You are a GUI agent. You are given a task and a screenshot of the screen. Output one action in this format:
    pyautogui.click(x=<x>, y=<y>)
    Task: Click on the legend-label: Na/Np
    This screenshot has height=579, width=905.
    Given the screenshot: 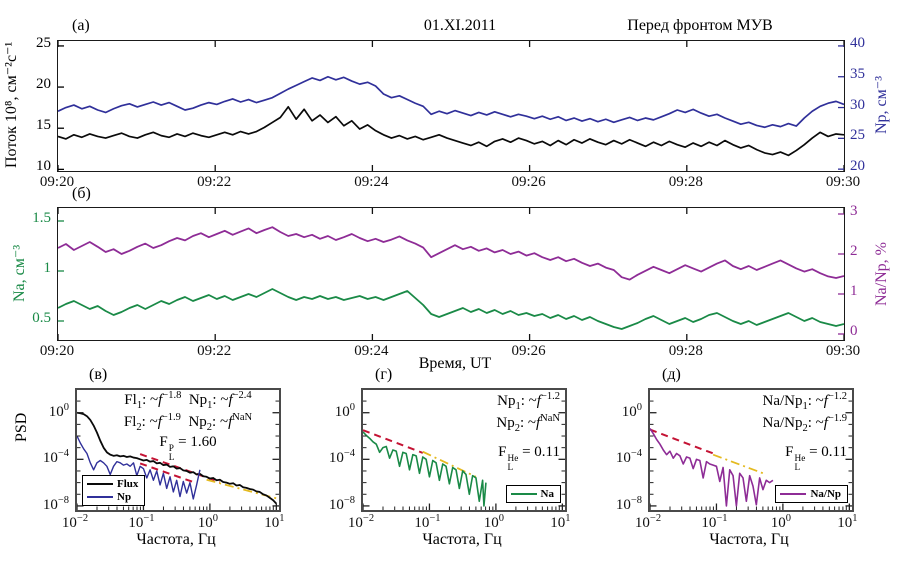 What is the action you would take?
    pyautogui.click(x=825, y=494)
    